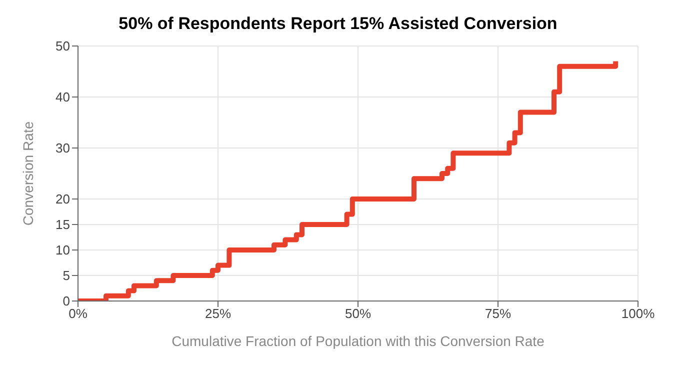 The image size is (694, 380). Describe the element at coordinates (63, 148) in the screenshot. I see `y-tick-label: 30` at that location.